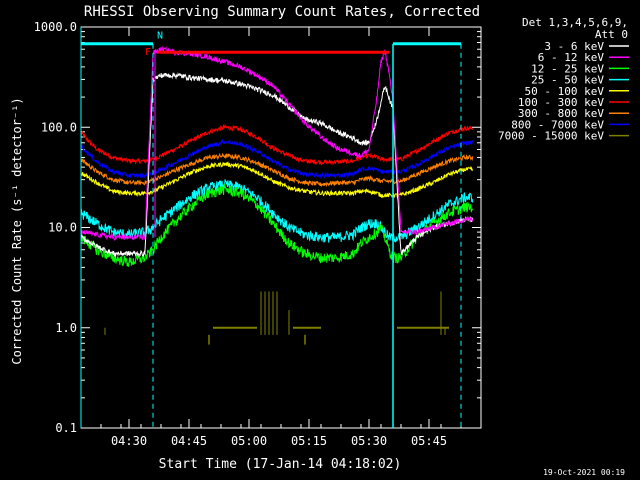 The width and height of the screenshot is (640, 480). I want to click on legend-header-line: Det 1,3,4,5,6,9,, so click(575, 22).